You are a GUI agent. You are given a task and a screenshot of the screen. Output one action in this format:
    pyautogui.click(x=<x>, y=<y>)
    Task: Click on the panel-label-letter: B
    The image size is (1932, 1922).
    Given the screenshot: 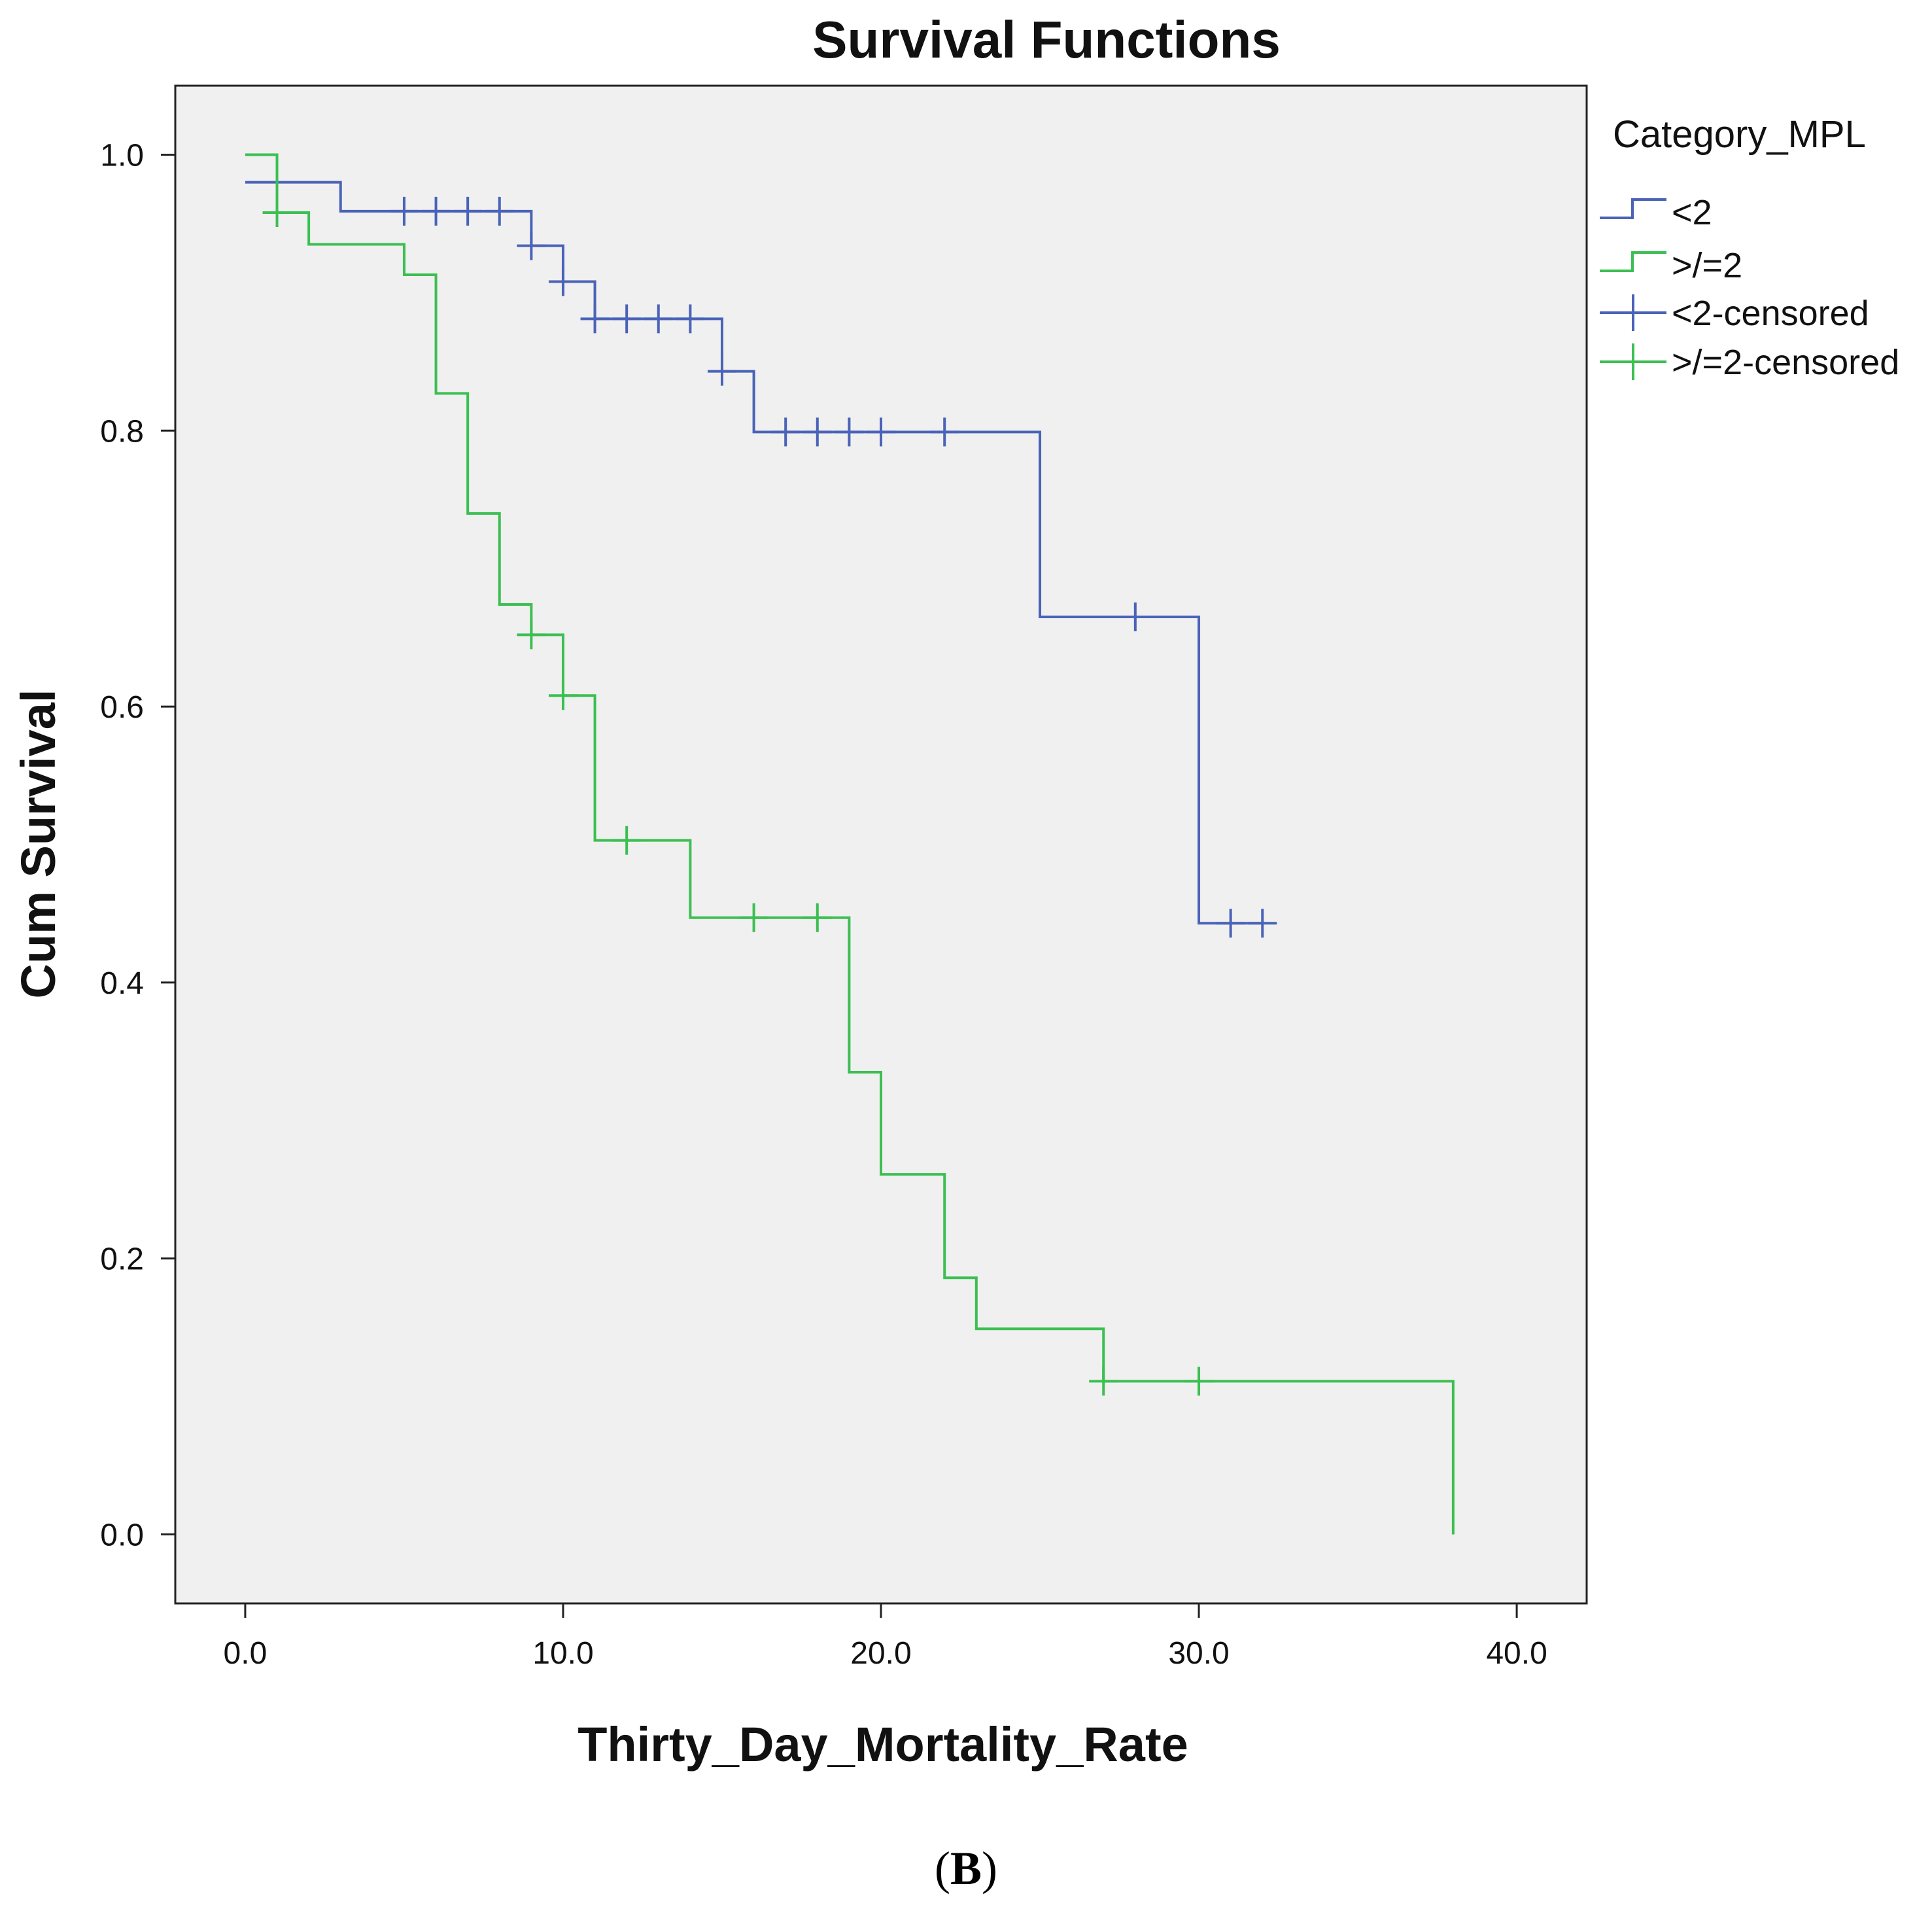 What is the action you would take?
    pyautogui.click(x=966, y=1868)
    